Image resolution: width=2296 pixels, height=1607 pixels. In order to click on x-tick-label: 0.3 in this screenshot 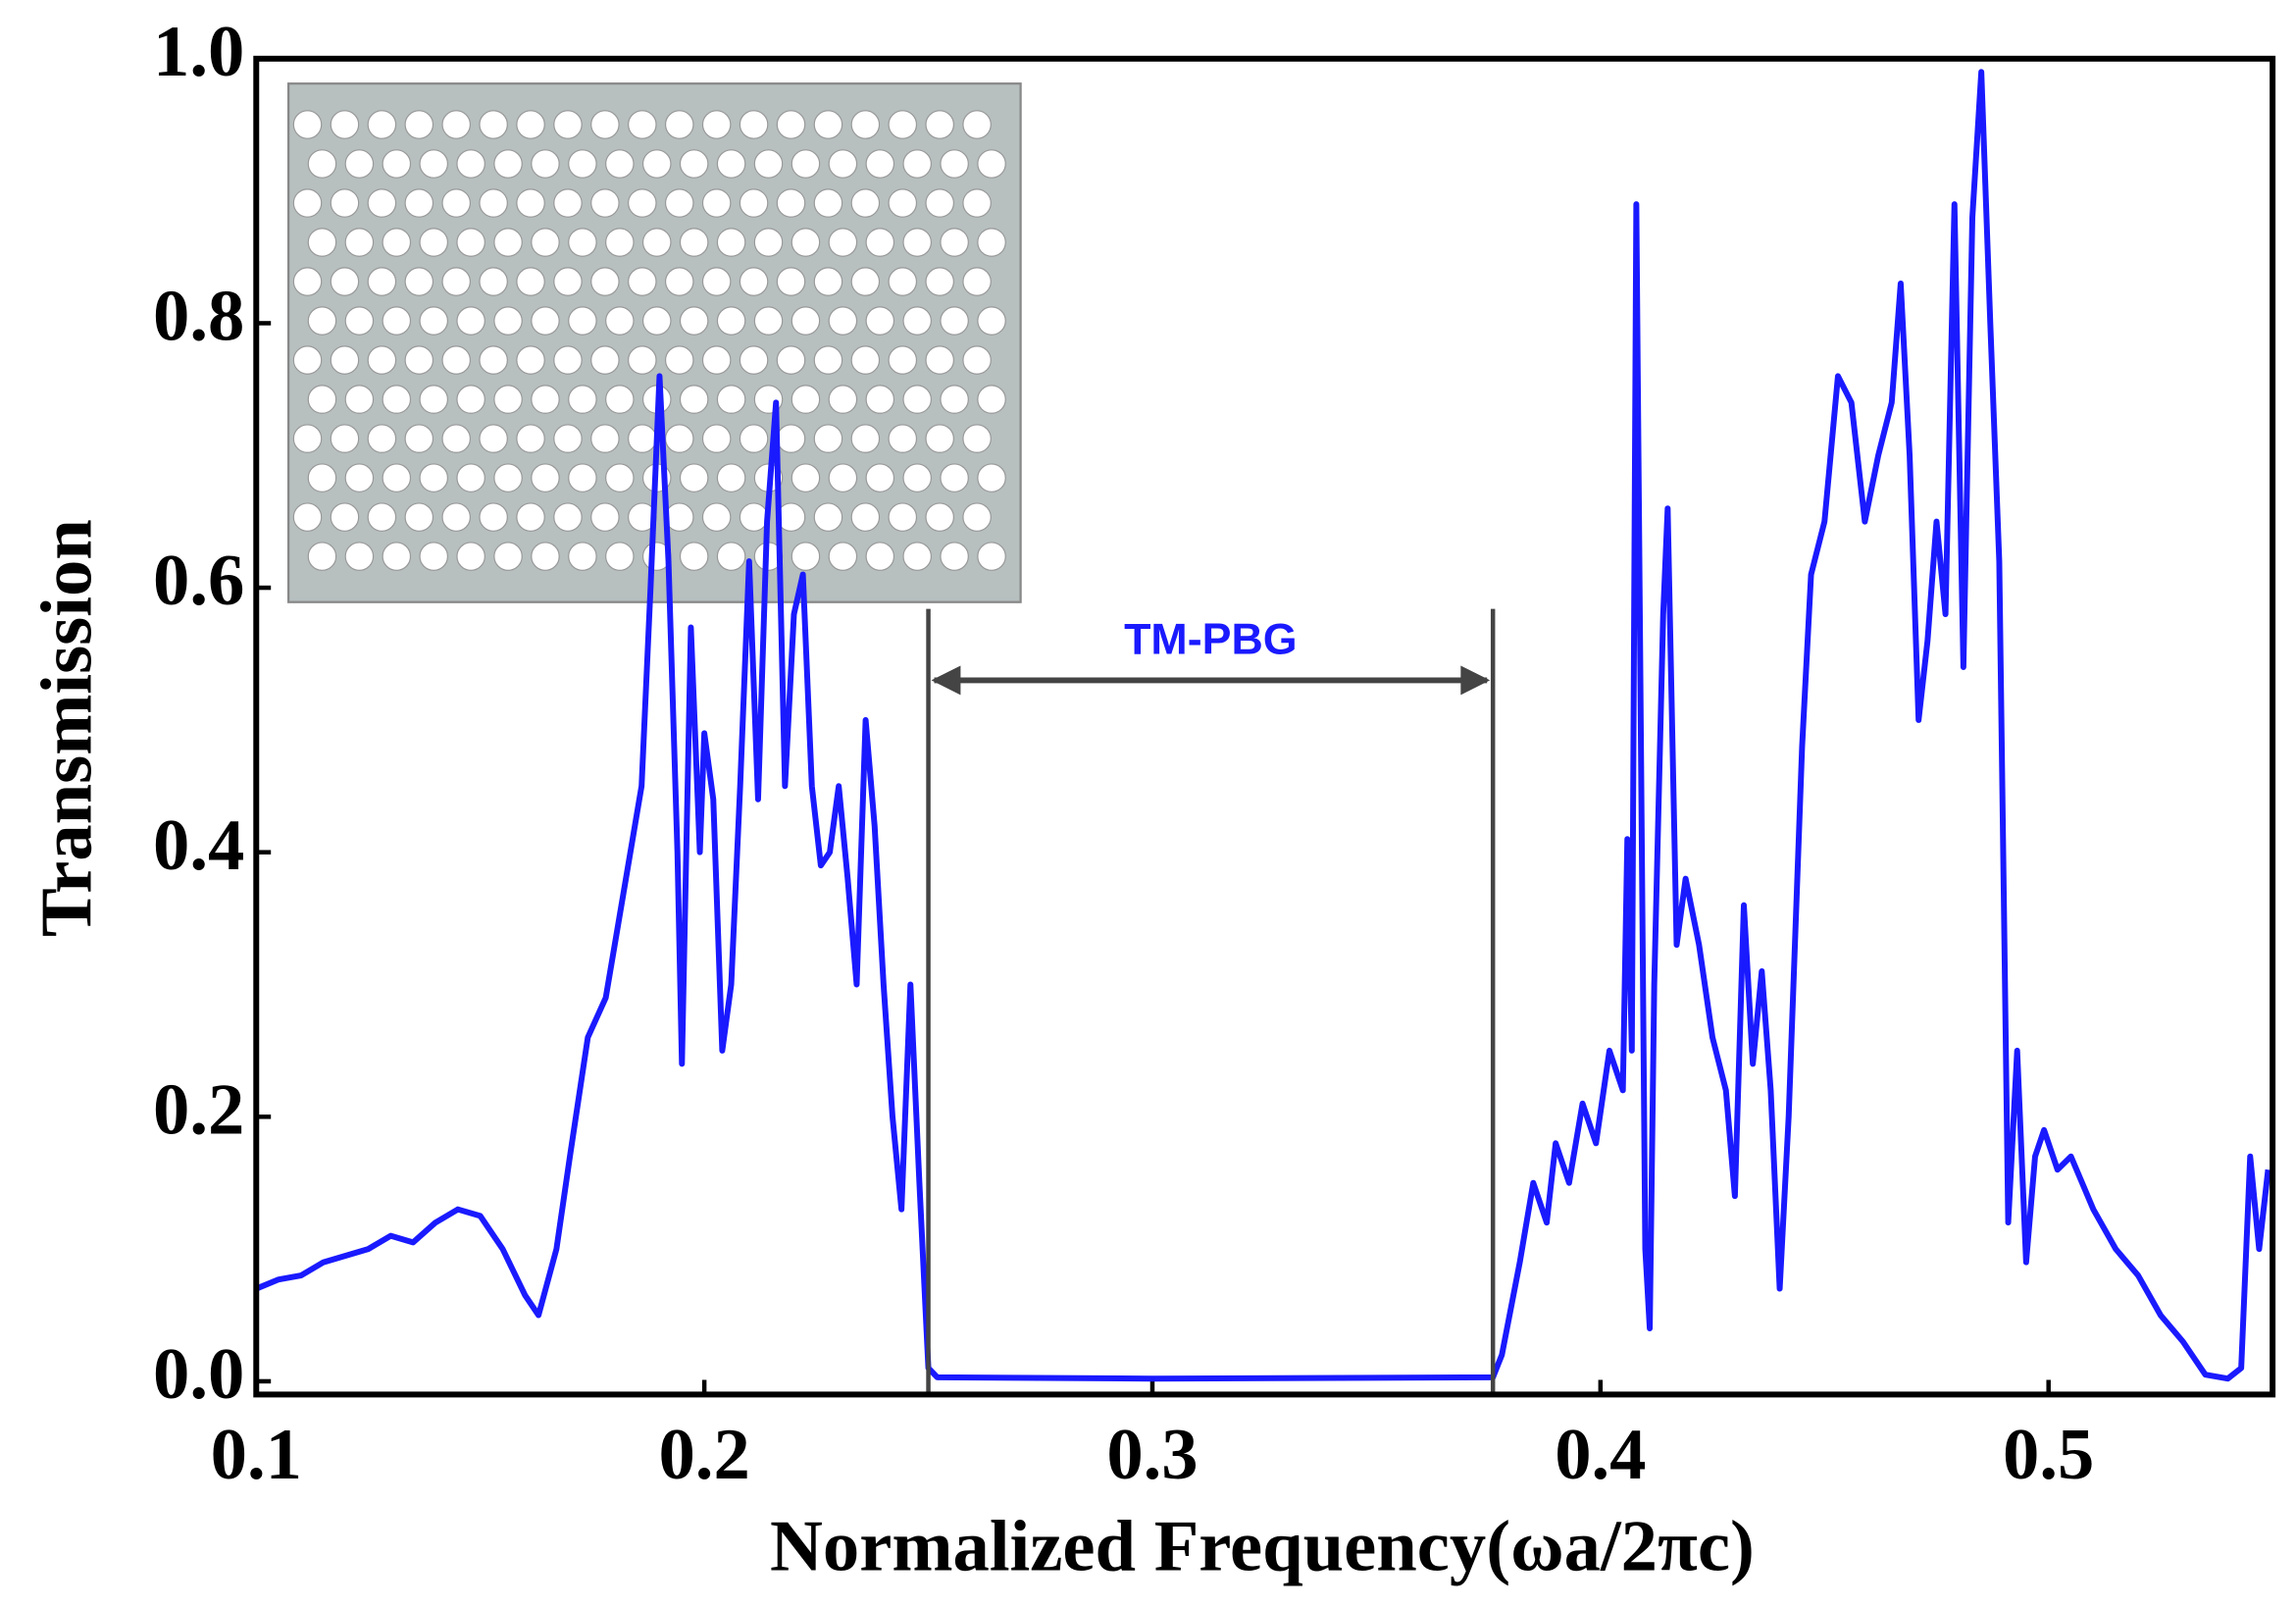, I will do `click(1152, 1454)`.